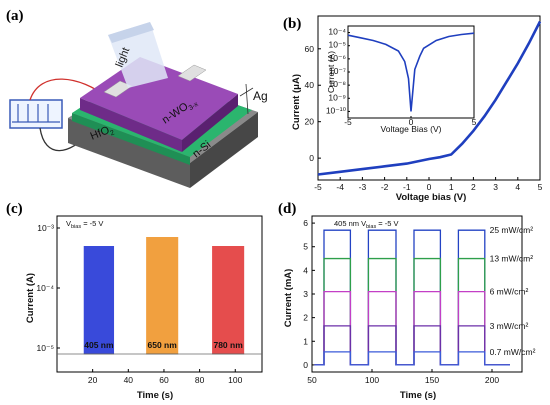 The height and width of the screenshot is (405, 550). Describe the element at coordinates (432, 380) in the screenshot. I see `chart-d-xtick-label: 150` at that location.